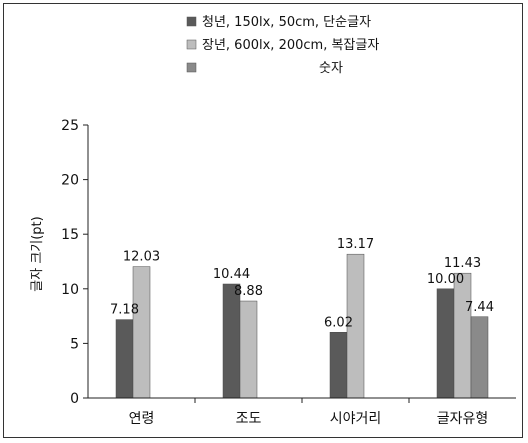 The image size is (528, 443). Describe the element at coordinates (479, 307) in the screenshot. I see `data-label-2-3: 7.44` at that location.